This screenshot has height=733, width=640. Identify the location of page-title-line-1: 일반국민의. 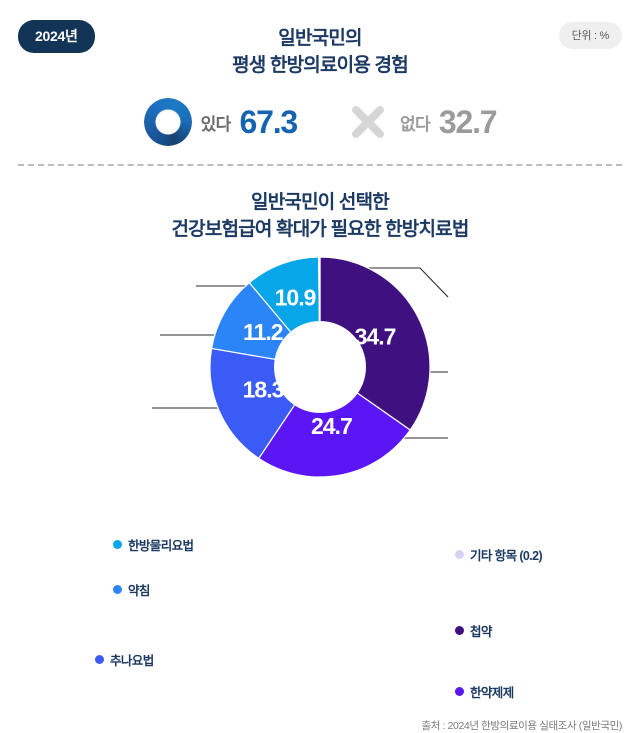
(320, 38).